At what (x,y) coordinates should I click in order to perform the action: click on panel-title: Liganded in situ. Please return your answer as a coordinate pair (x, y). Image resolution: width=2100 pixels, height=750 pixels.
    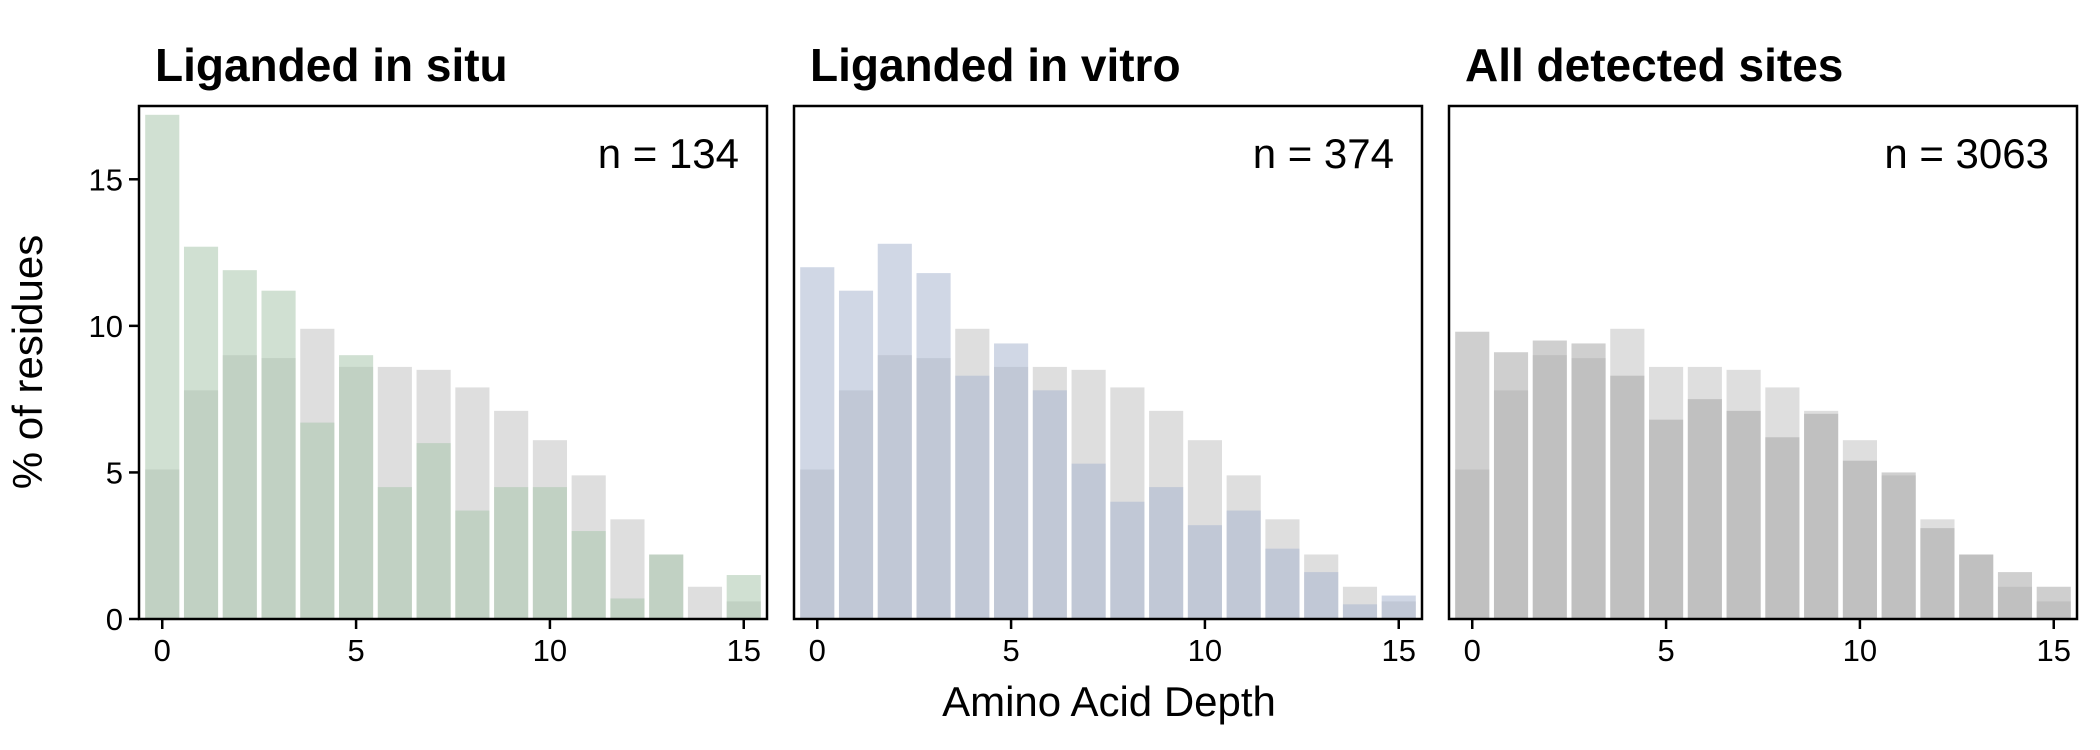
    Looking at the image, I should click on (331, 65).